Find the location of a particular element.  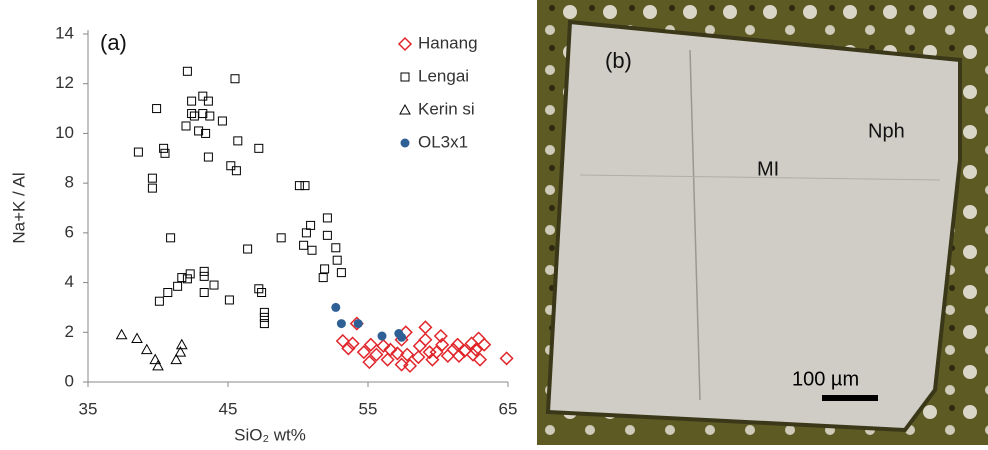

y-tick-label: 10 is located at coordinates (64, 132).